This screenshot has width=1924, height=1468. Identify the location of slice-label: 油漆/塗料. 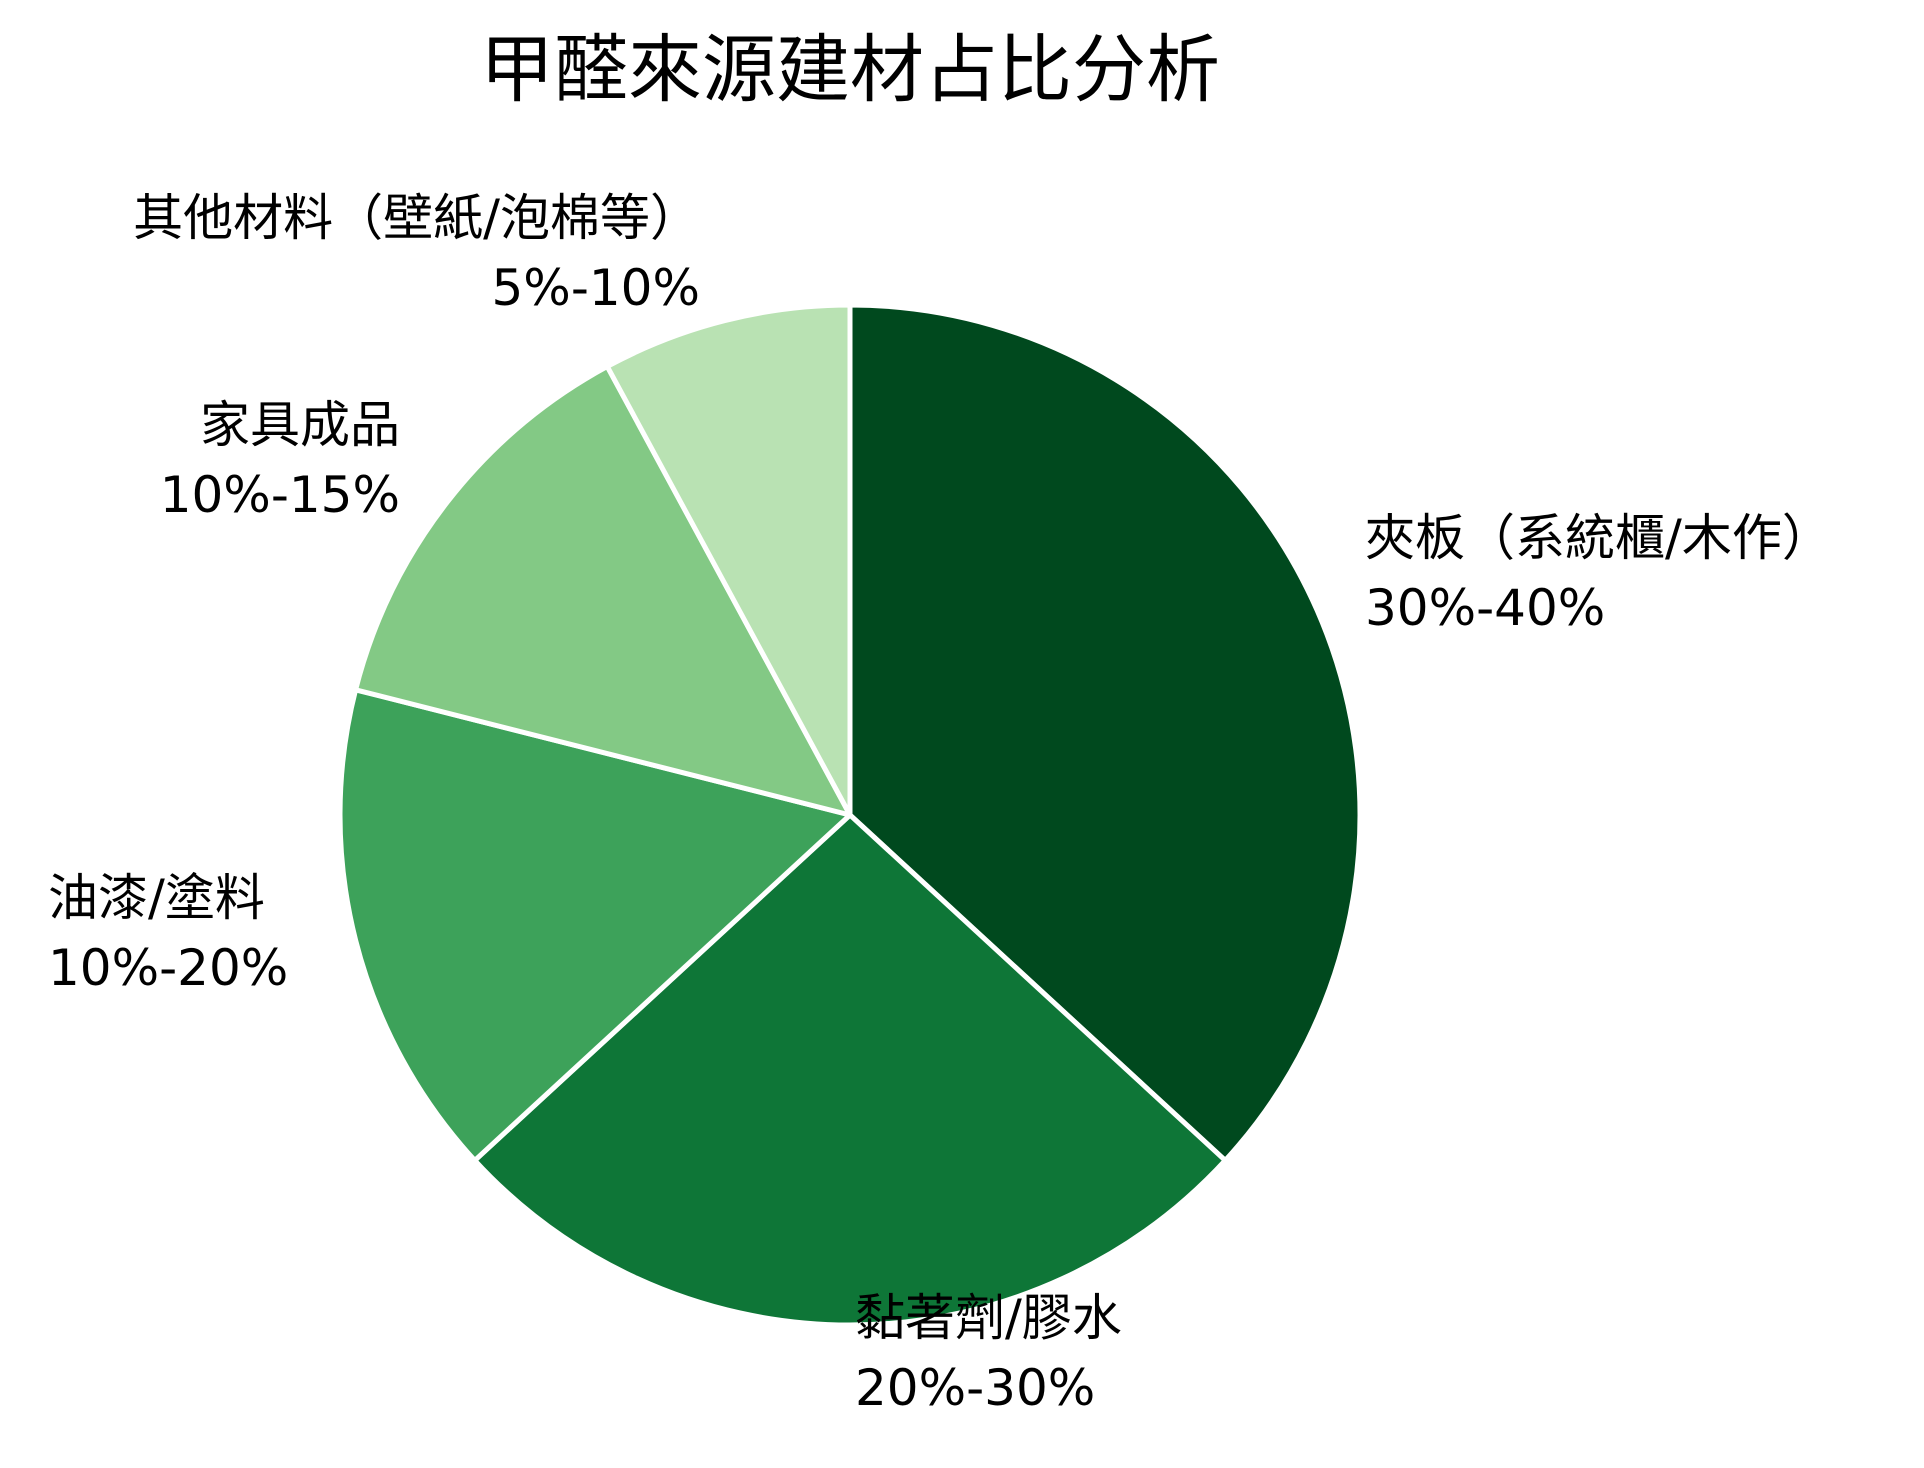
(156, 898).